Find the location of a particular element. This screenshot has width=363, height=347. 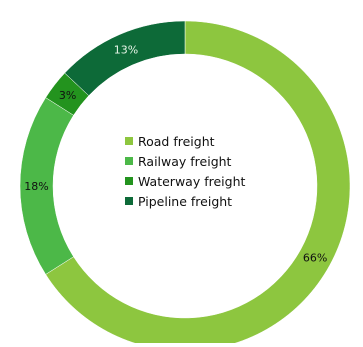

legend-swatch-railway-freight is located at coordinates (129, 161).